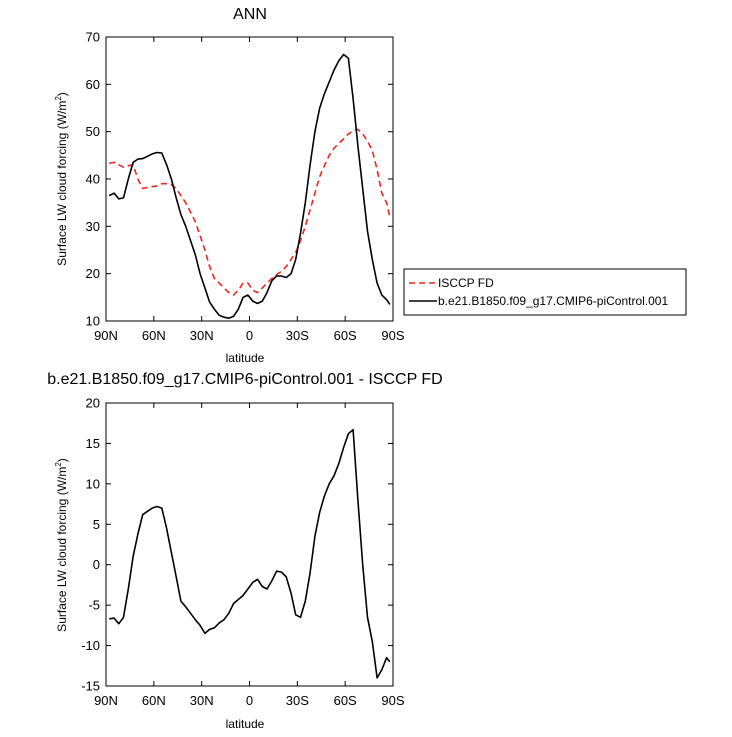  What do you see at coordinates (90, 645) in the screenshot?
I see `bottom-y-tick-label: -10` at bounding box center [90, 645].